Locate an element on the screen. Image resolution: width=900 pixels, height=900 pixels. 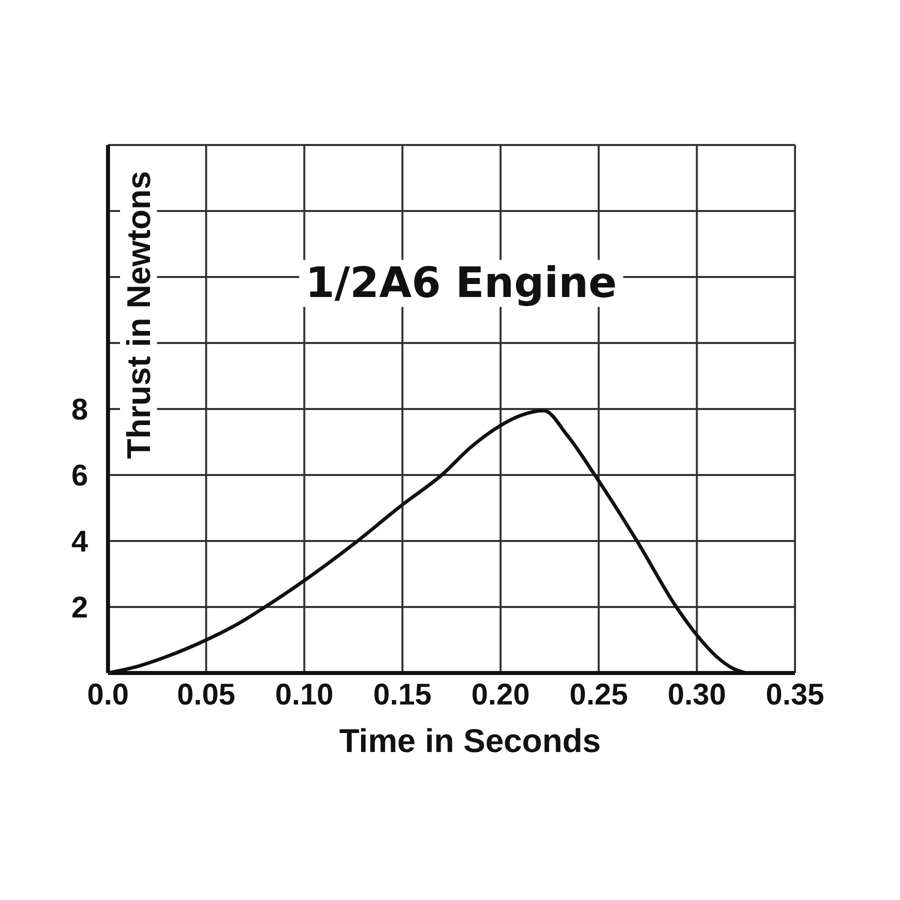
y-tick-label: 8 is located at coordinates (79, 410).